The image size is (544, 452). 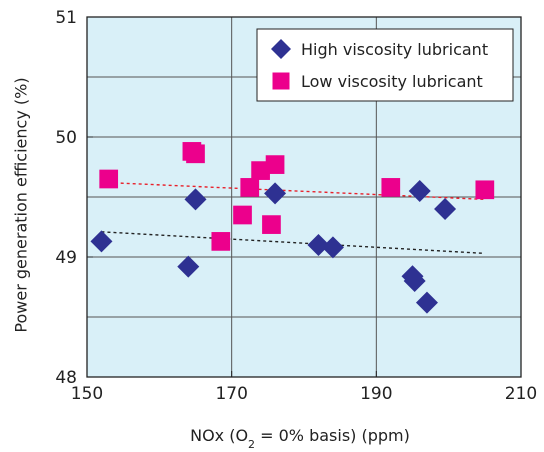 I want to click on legend-label-1: High viscosity lubricant, so click(x=394, y=49).